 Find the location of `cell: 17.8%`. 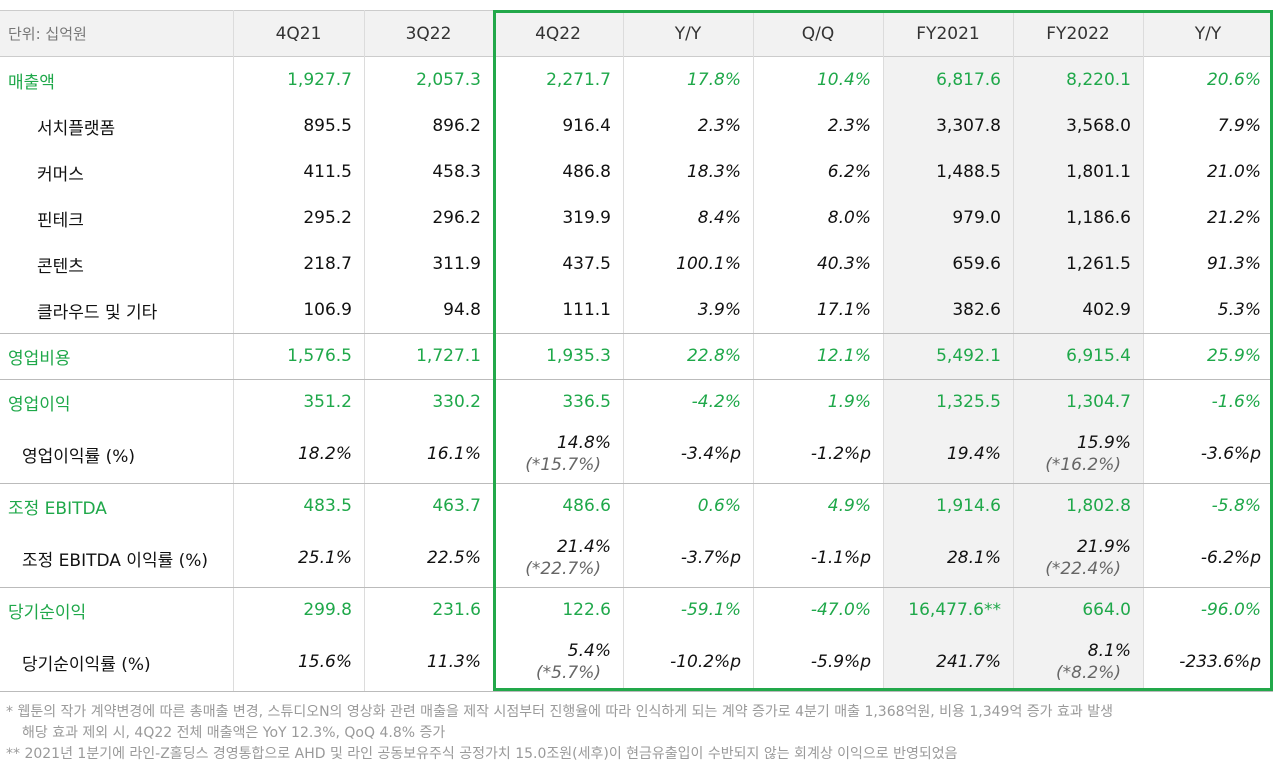

cell: 17.8% is located at coordinates (688, 80).